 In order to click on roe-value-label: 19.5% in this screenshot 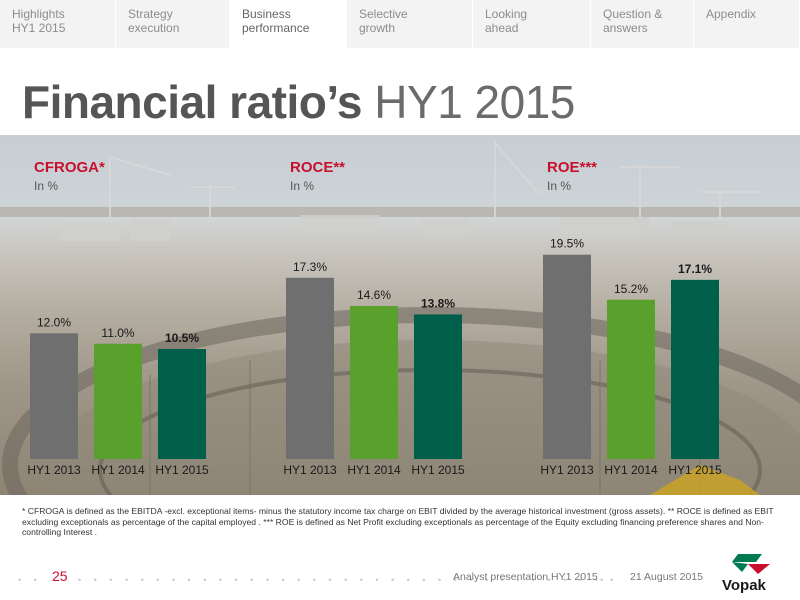, I will do `click(567, 244)`.